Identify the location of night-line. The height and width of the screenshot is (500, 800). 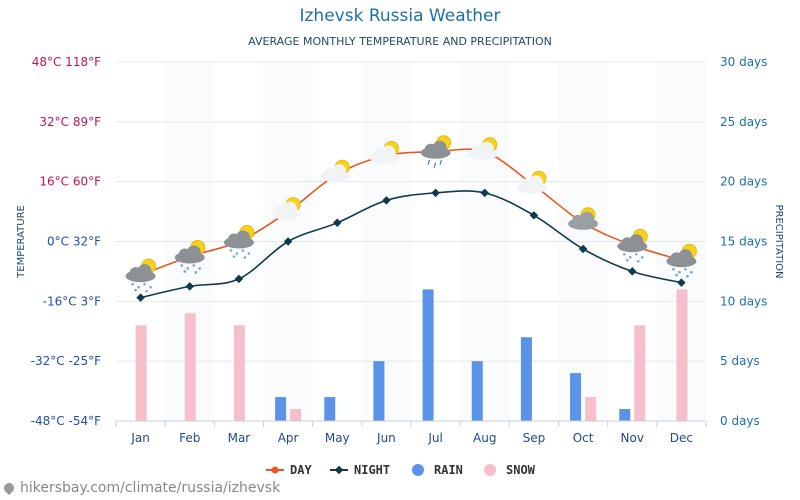
(411, 244).